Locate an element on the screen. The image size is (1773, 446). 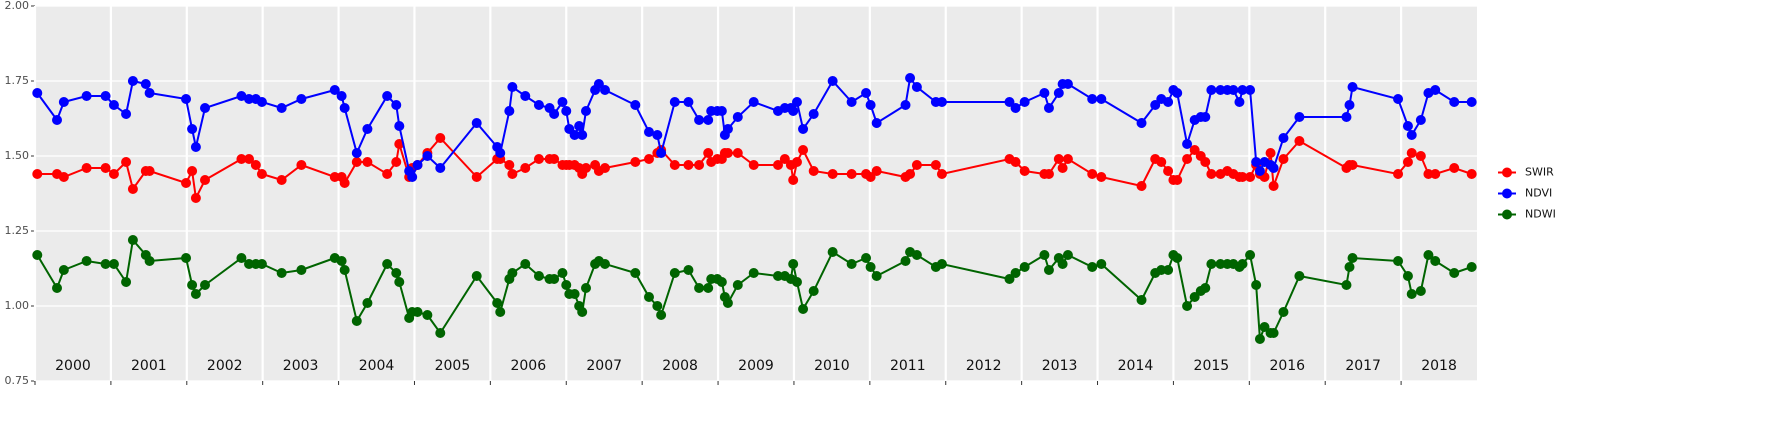
x-tick-label: 2001 is located at coordinates (149, 366).